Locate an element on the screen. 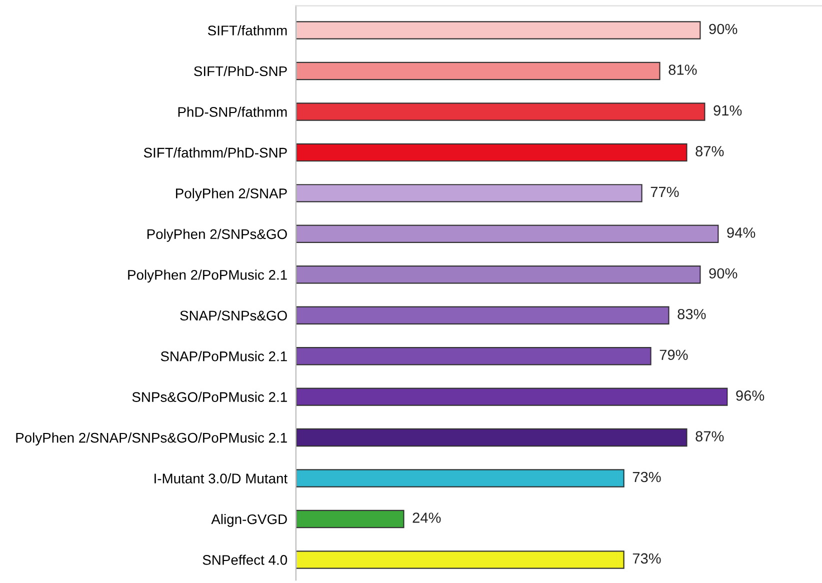 This screenshot has width=822, height=583. y-tick-label: SNPeffect 4.0 is located at coordinates (245, 559).